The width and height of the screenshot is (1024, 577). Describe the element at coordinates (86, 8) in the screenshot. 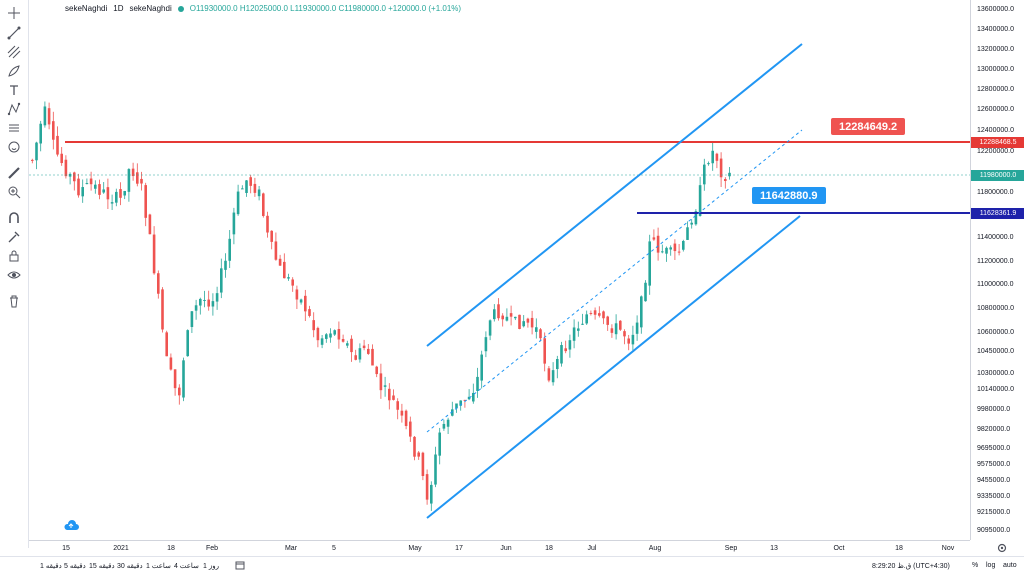

I see `symbol-name: sekeNaghdi` at that location.